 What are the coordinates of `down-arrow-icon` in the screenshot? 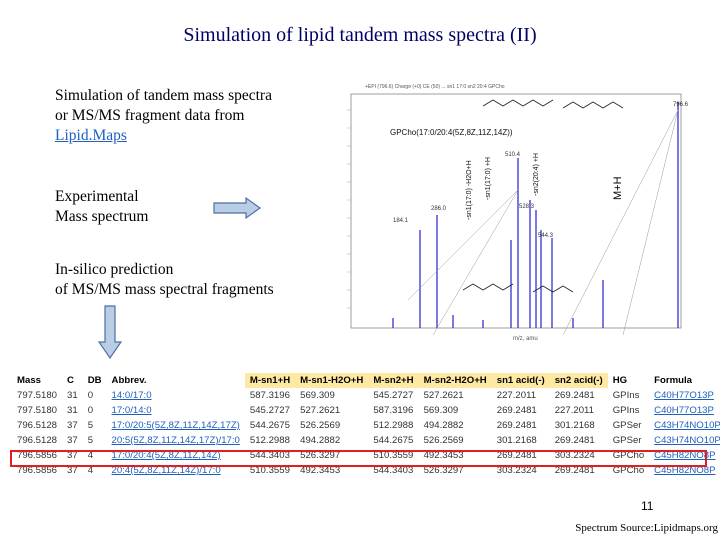 It's located at (110, 332).